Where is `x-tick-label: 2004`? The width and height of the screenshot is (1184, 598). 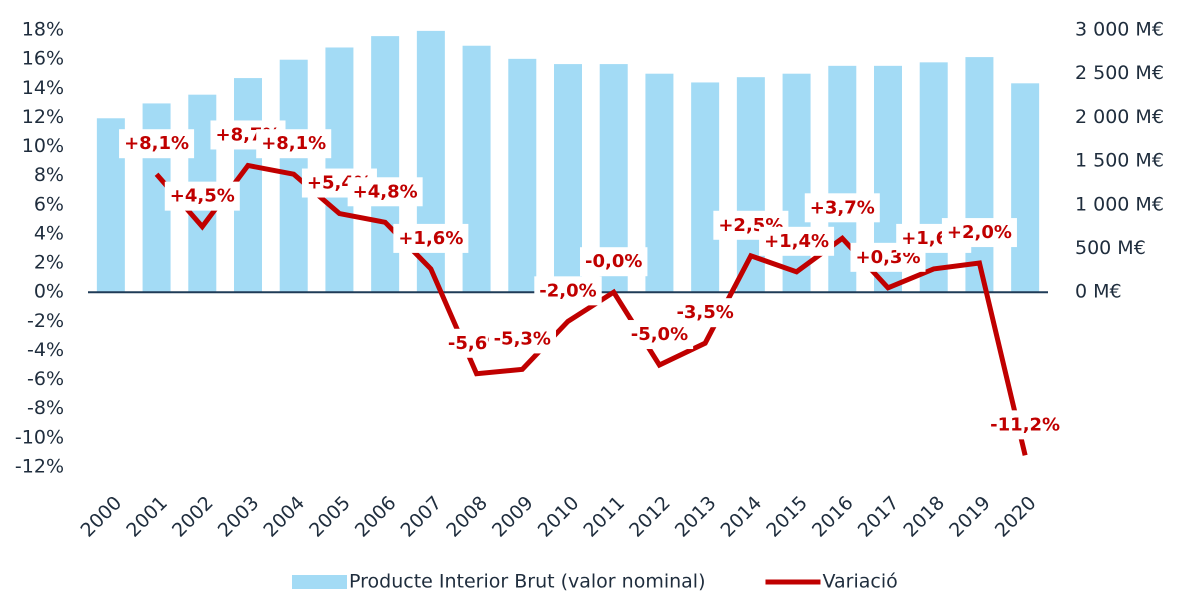 x-tick-label: 2004 is located at coordinates (284, 517).